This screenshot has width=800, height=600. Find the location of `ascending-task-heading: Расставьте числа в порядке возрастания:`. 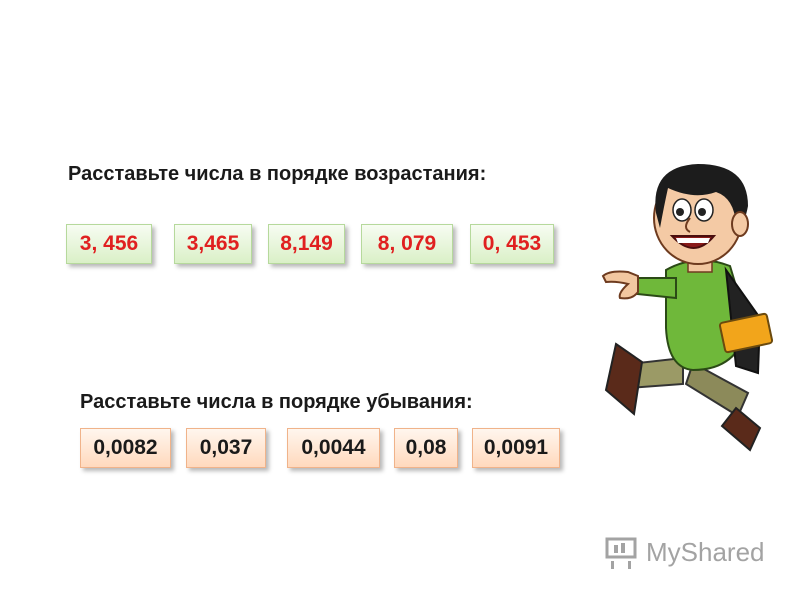

ascending-task-heading: Расставьте числа в порядке возрастания: is located at coordinates (277, 174).